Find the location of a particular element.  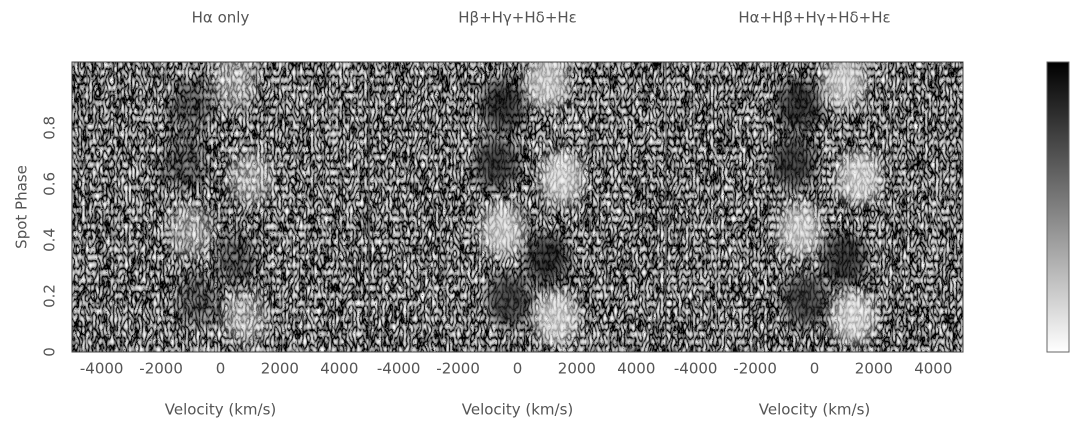

colorbar is located at coordinates (1058, 207).